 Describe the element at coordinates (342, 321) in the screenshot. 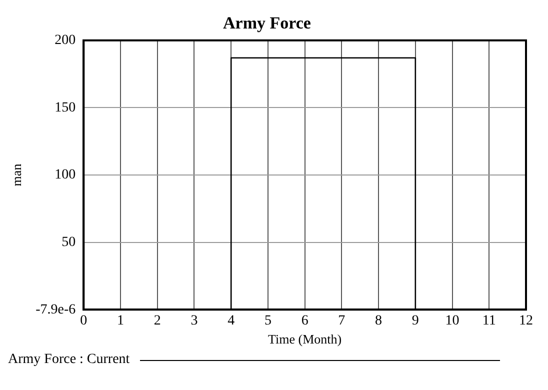

I see `x-tick-label: 7` at that location.